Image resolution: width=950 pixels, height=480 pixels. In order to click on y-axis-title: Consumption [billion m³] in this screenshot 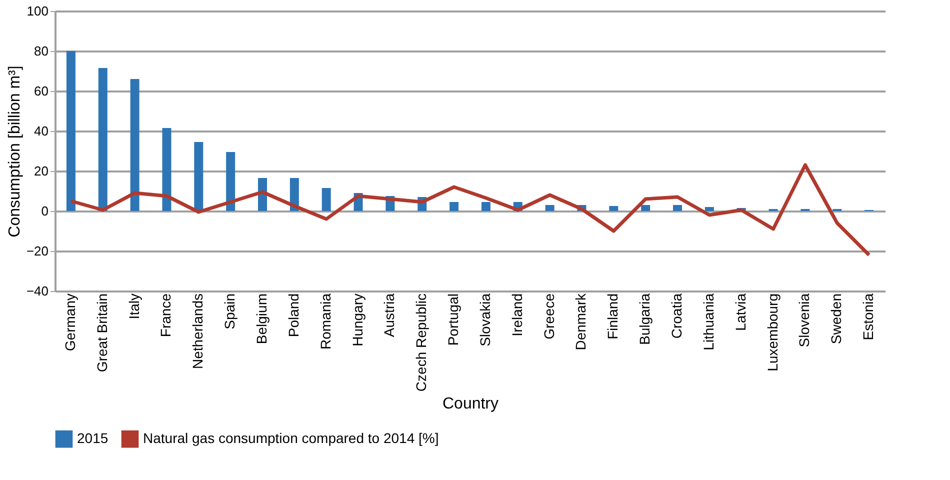, I will do `click(15, 152)`.